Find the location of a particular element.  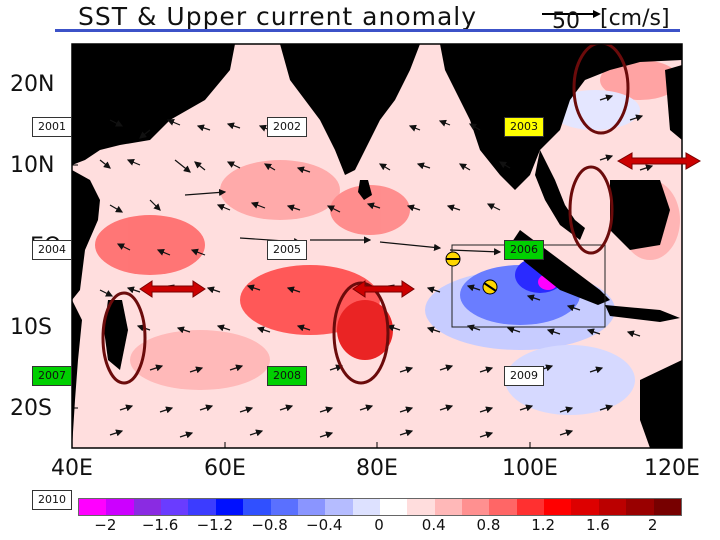

year-box-2007: 2007 is located at coordinates (52, 376).